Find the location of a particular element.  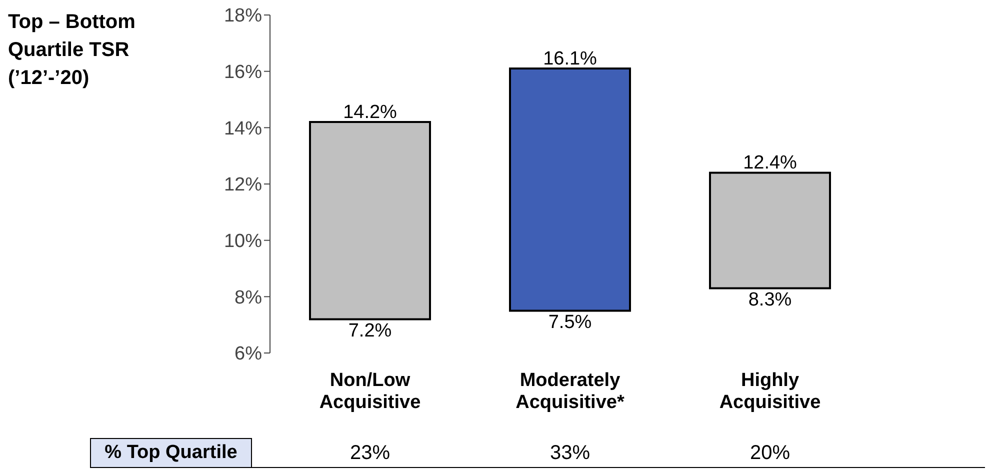

y-tick-label: 16% is located at coordinates (243, 73).